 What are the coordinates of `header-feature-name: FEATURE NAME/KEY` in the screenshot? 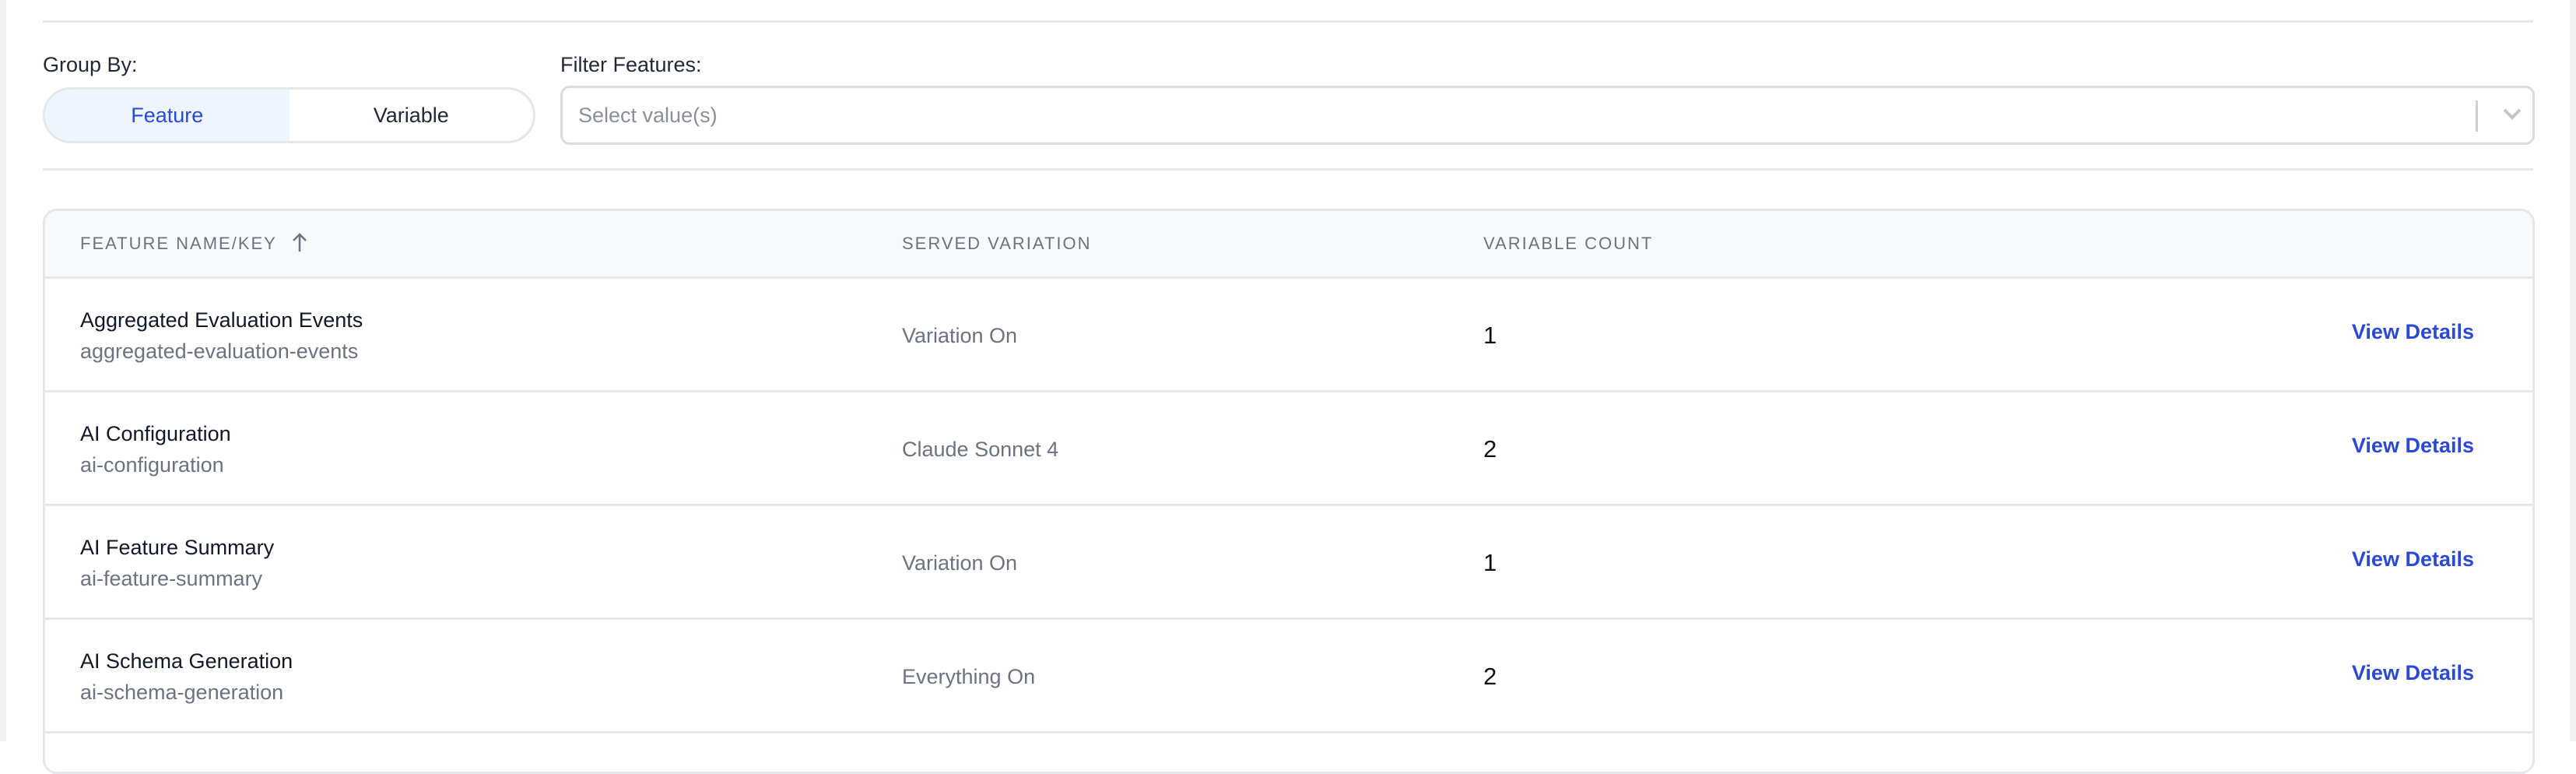 It's located at (194, 243).